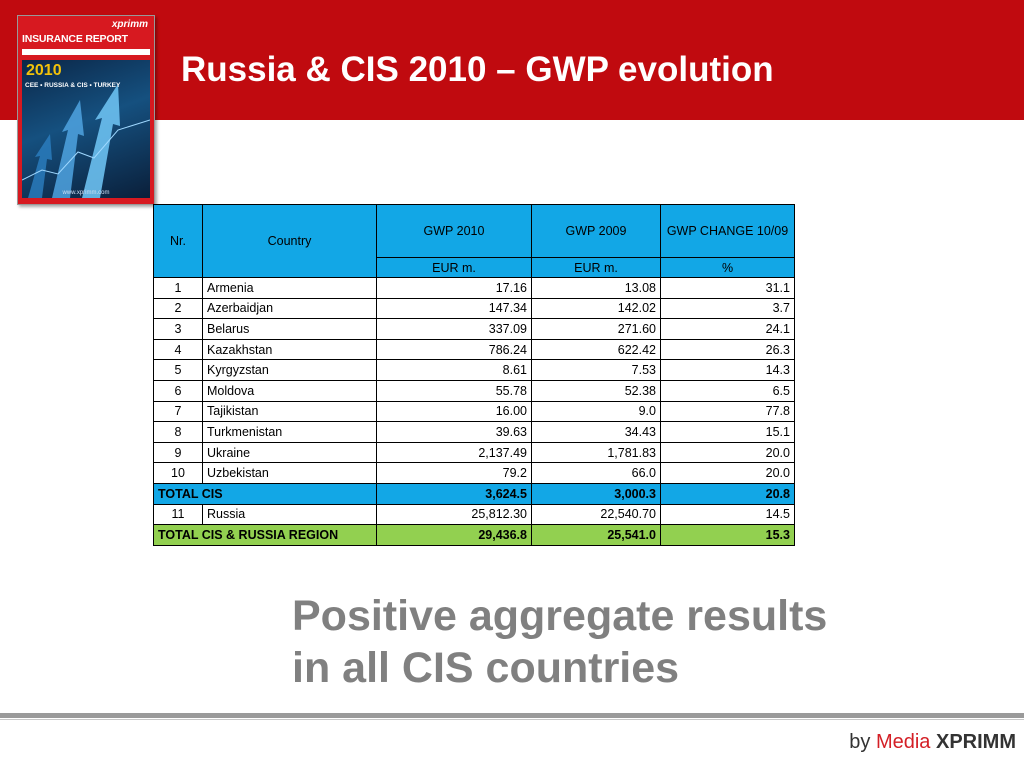 The width and height of the screenshot is (1024, 768). What do you see at coordinates (596, 308) in the screenshot?
I see `cell-gwp-2009: 142.02` at bounding box center [596, 308].